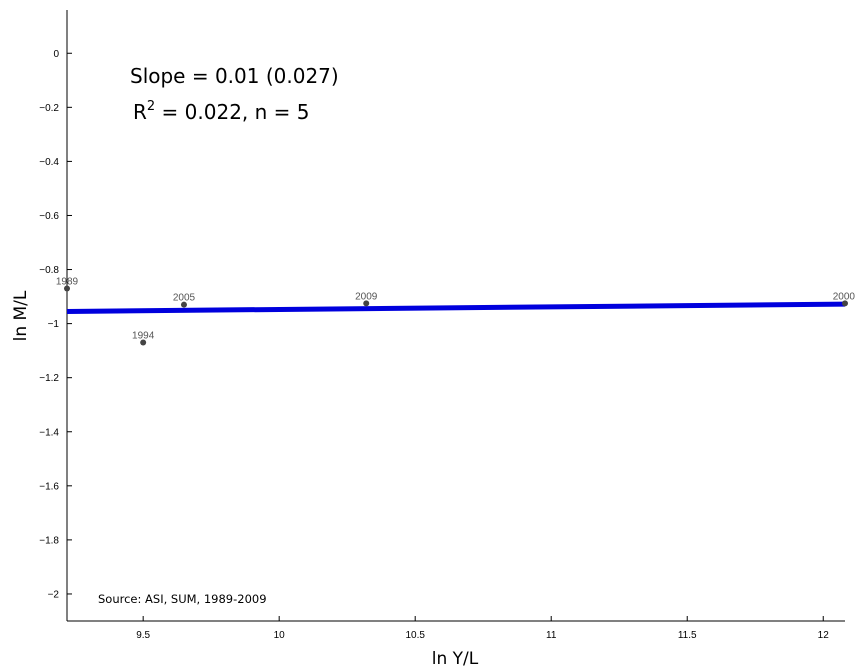 The image size is (857, 670). I want to click on y-tick-label: −1.6, so click(49, 486).